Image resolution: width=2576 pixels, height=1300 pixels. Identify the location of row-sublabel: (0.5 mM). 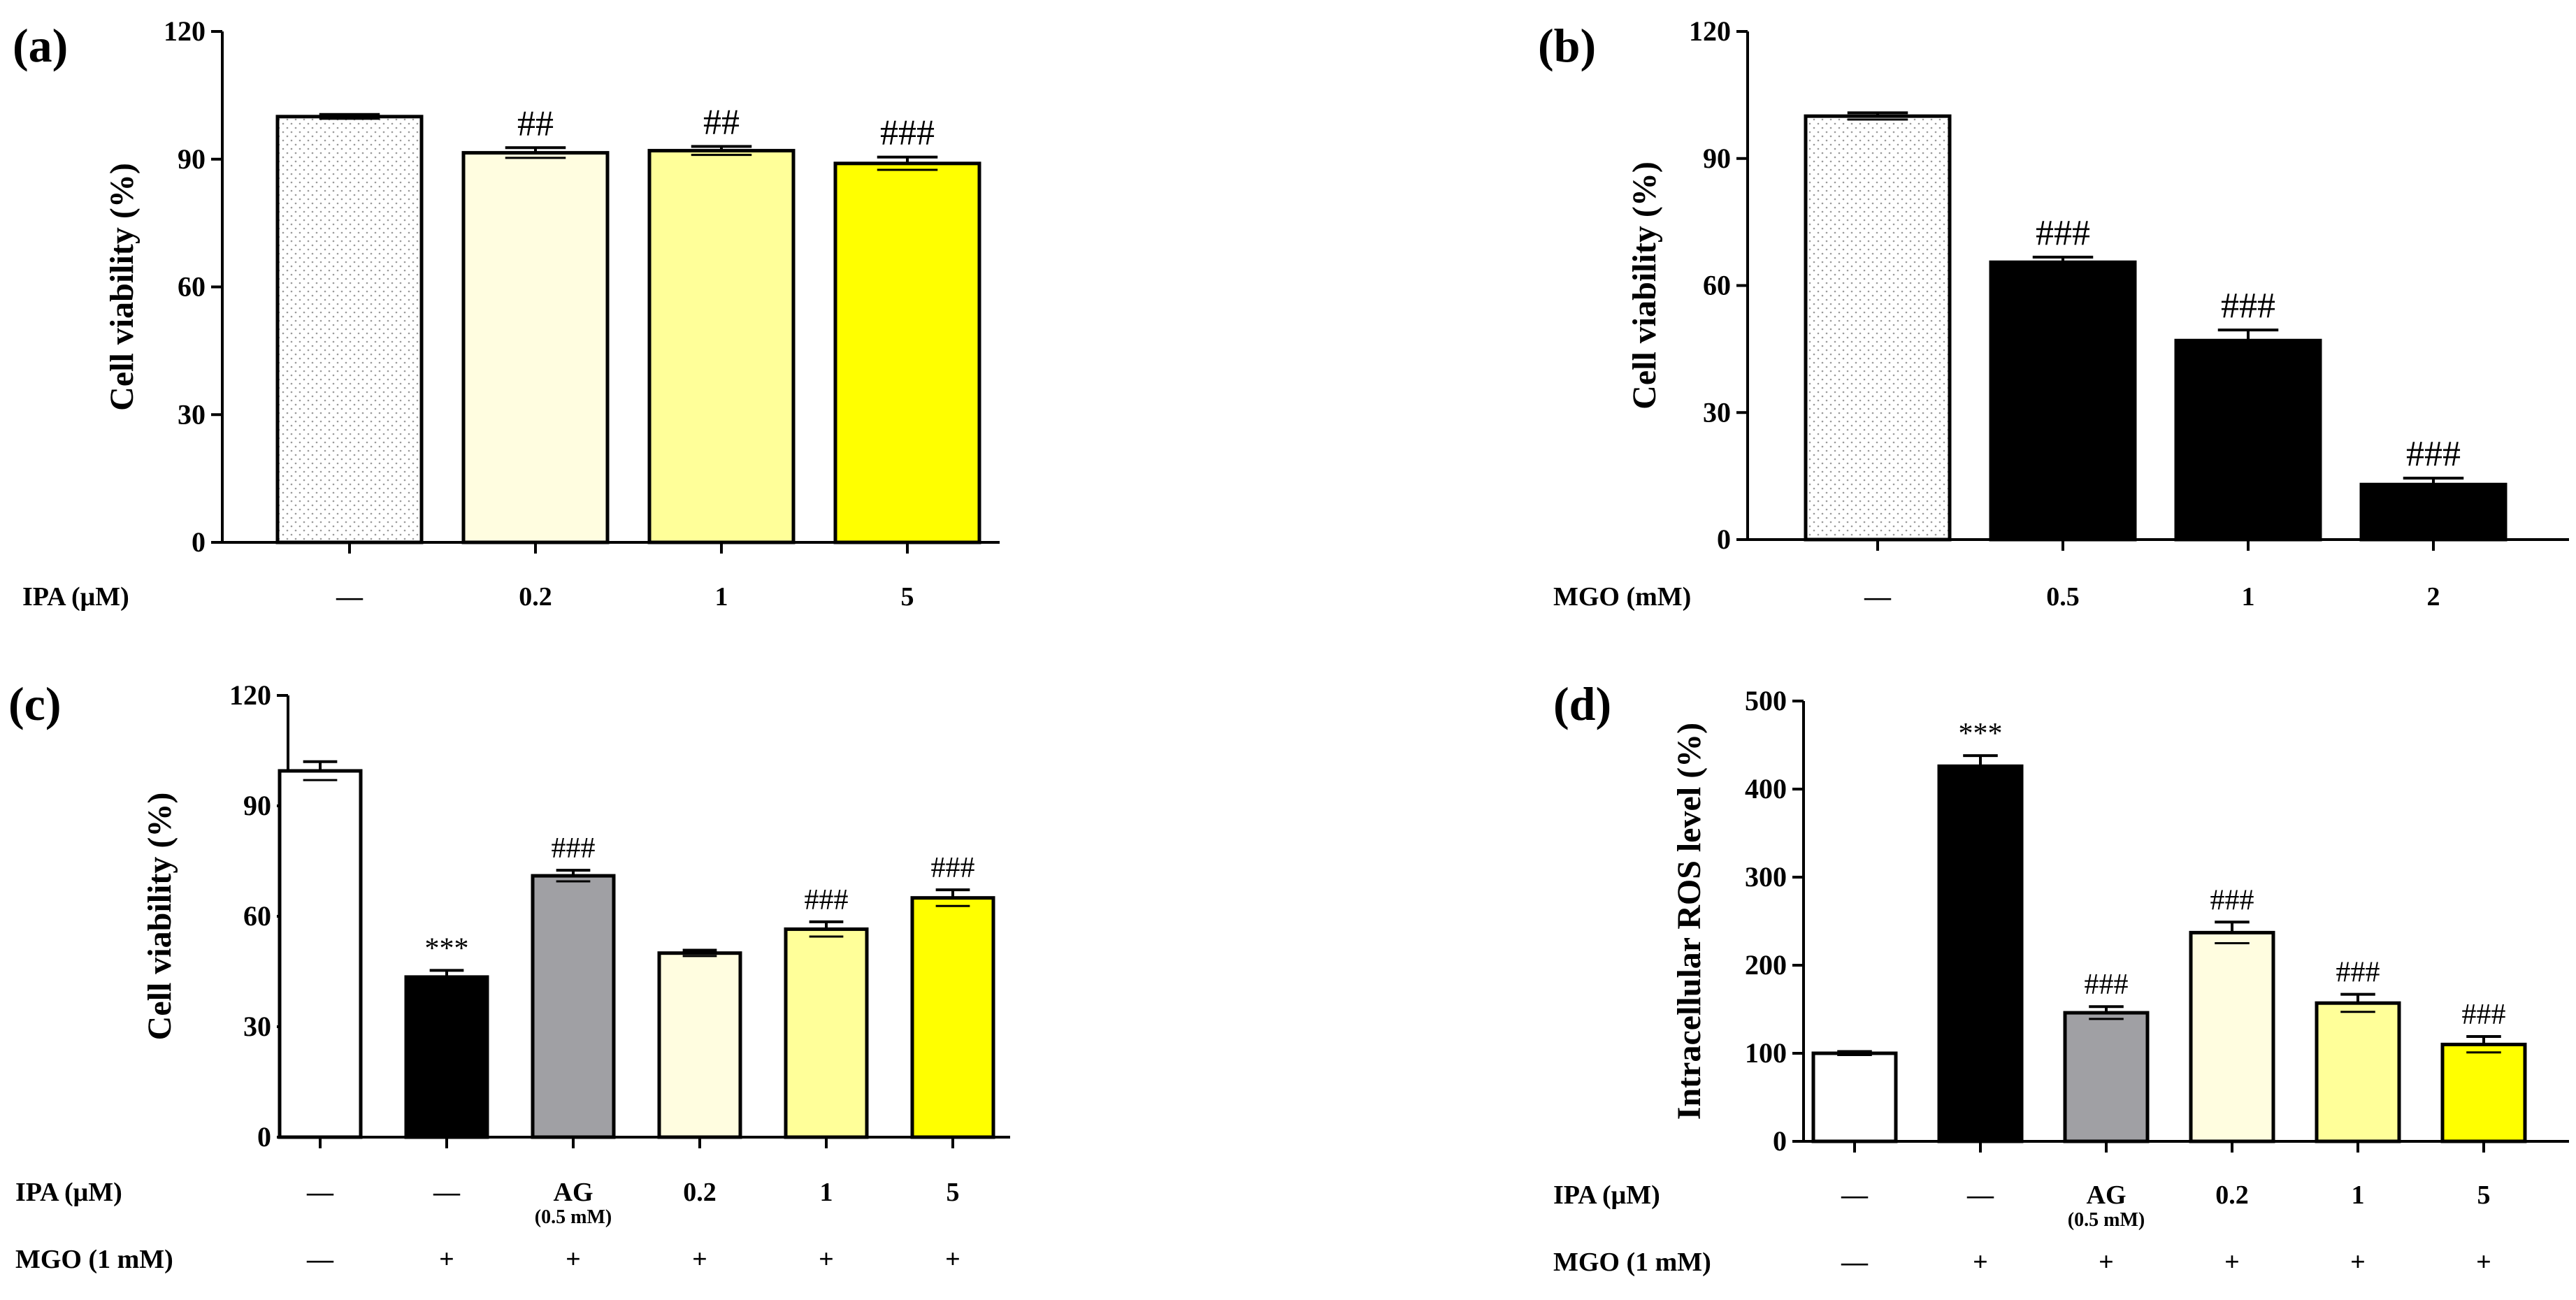
(573, 1217).